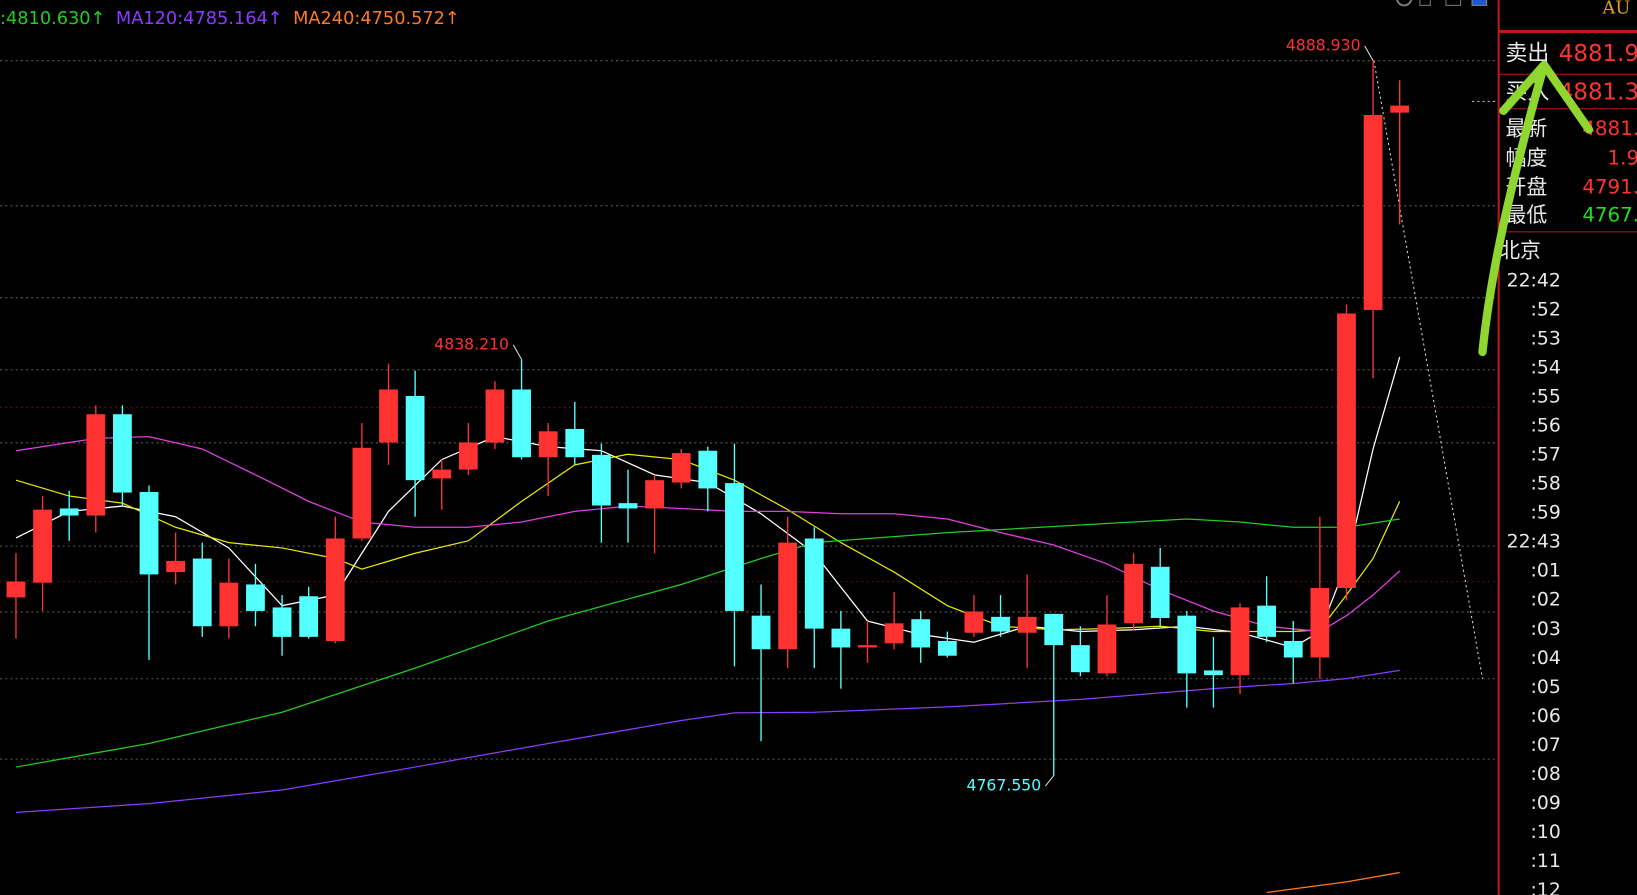 Image resolution: width=1637 pixels, height=895 pixels. Describe the element at coordinates (1546, 687) in the screenshot. I see `time-label: :05` at that location.